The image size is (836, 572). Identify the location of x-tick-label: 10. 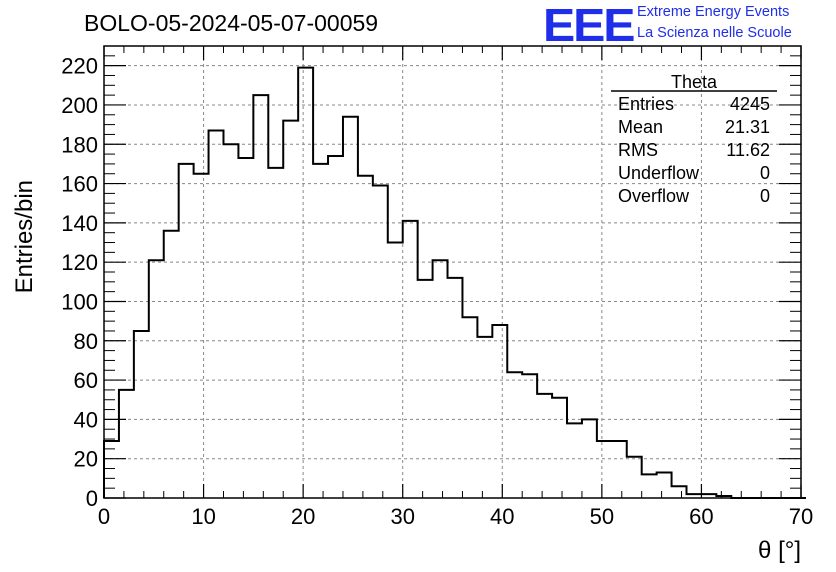
(203, 516).